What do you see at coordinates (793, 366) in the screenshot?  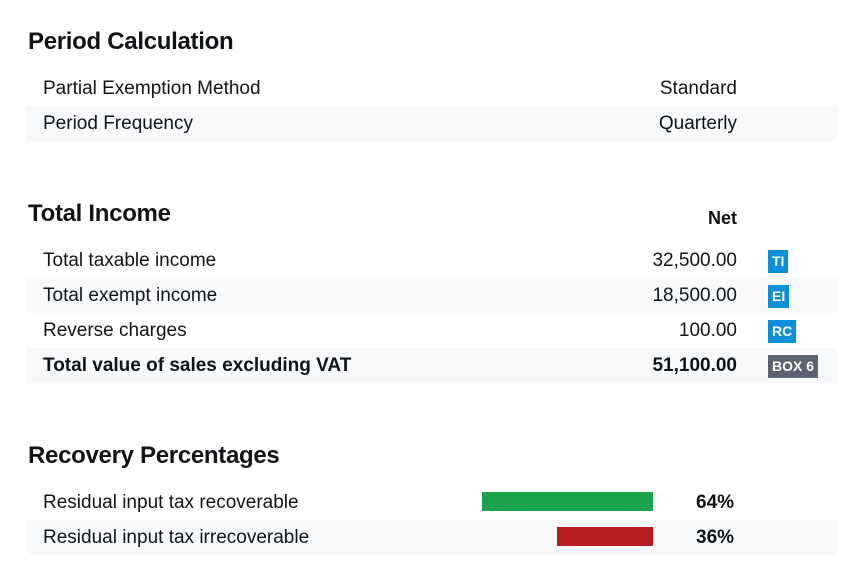 I see `badge-box-6: BOX 6` at bounding box center [793, 366].